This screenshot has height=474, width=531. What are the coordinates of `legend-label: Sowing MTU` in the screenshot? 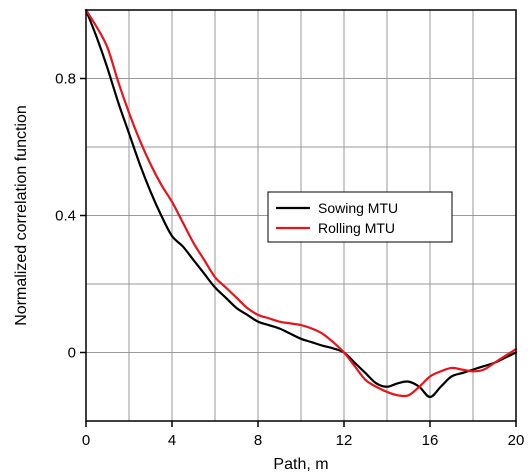 It's located at (358, 208).